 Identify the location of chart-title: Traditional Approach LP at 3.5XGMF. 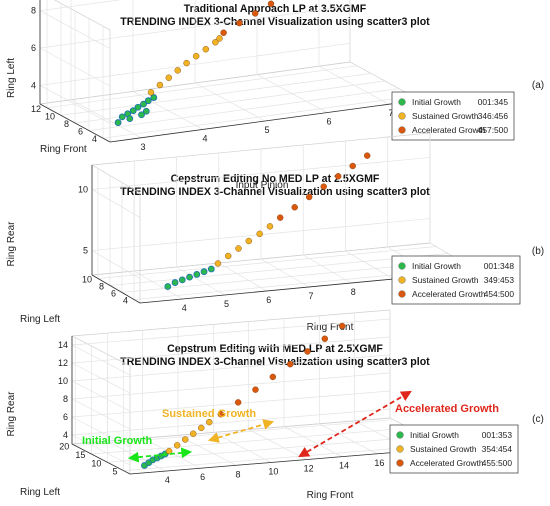
(275, 9).